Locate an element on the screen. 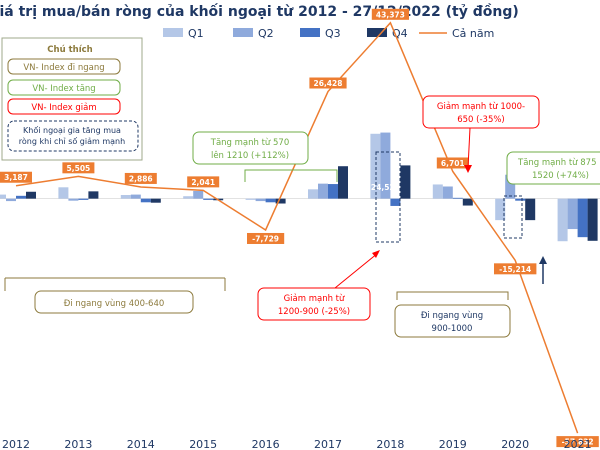 The height and width of the screenshot is (450, 600). data-label-2018: 43,373 is located at coordinates (390, 14).